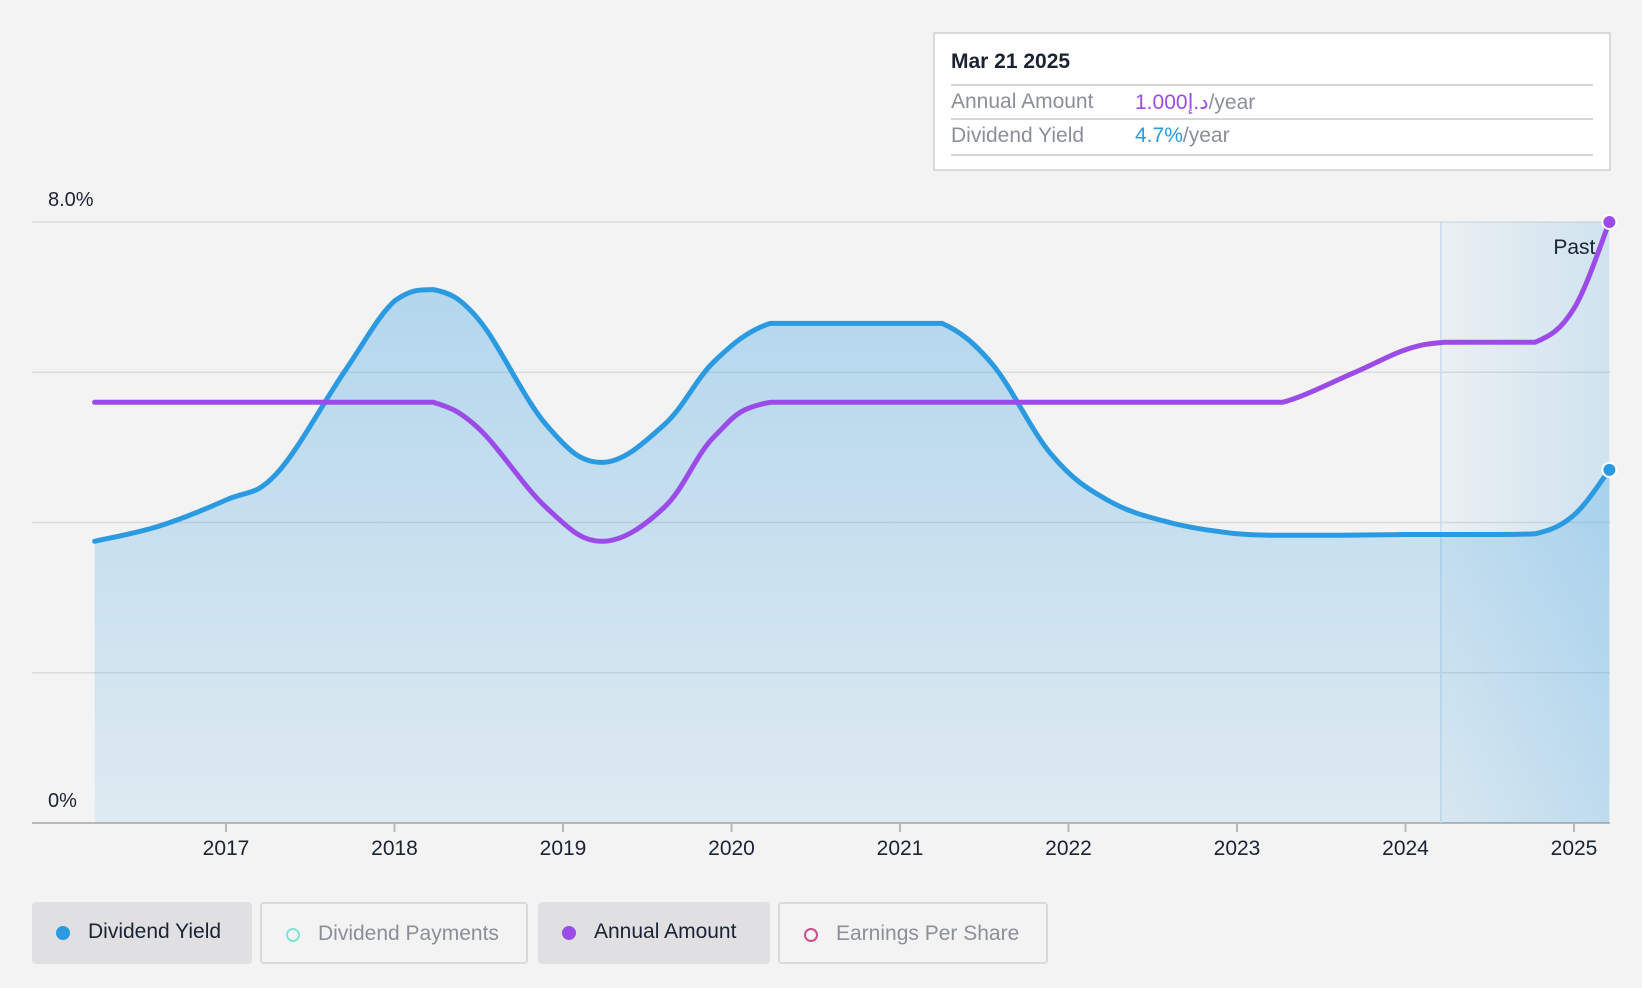 This screenshot has height=988, width=1642. What do you see at coordinates (1609, 222) in the screenshot?
I see `annual-amount-end-point` at bounding box center [1609, 222].